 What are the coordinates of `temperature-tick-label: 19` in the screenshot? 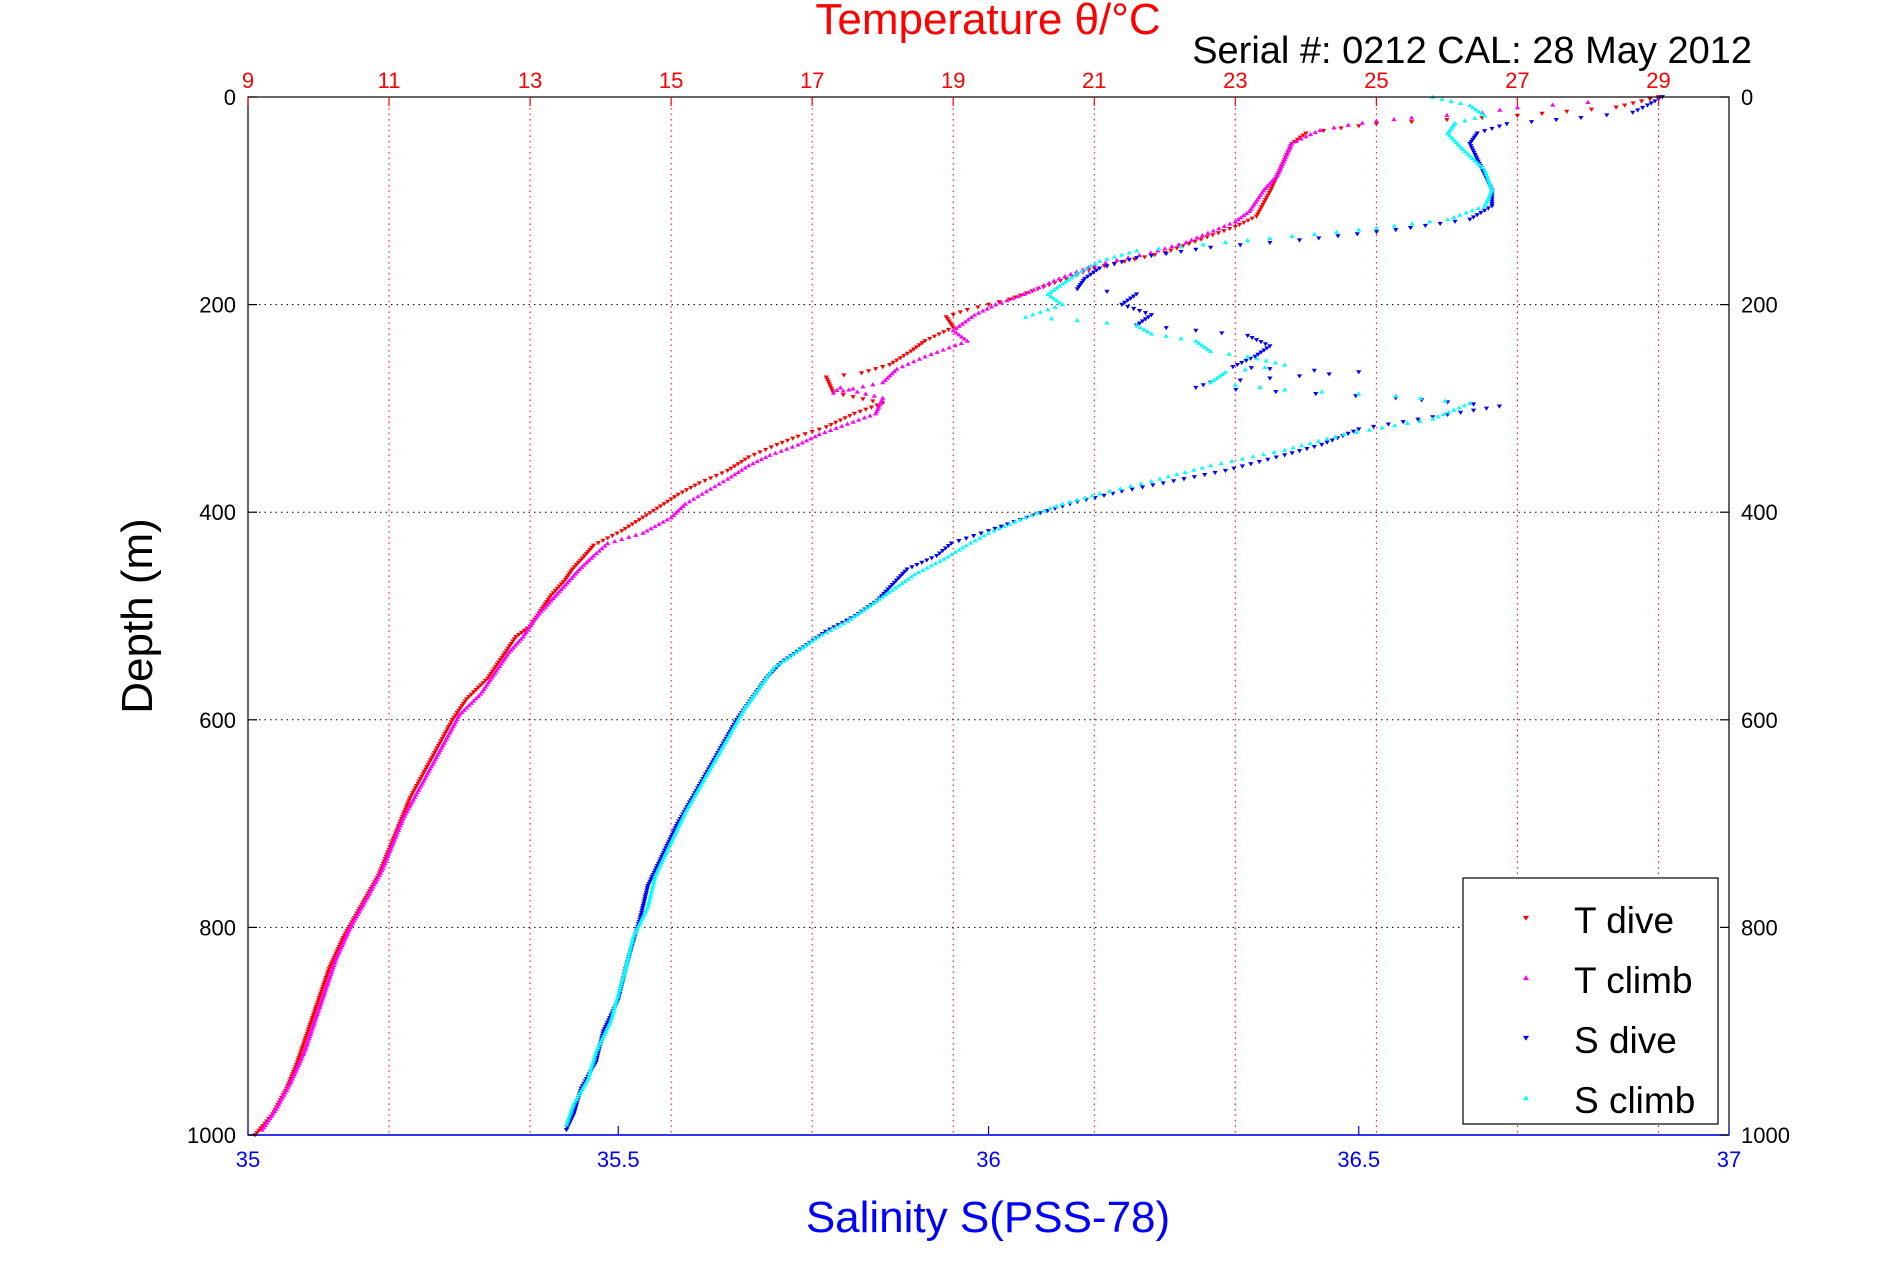 It's located at (953, 80).